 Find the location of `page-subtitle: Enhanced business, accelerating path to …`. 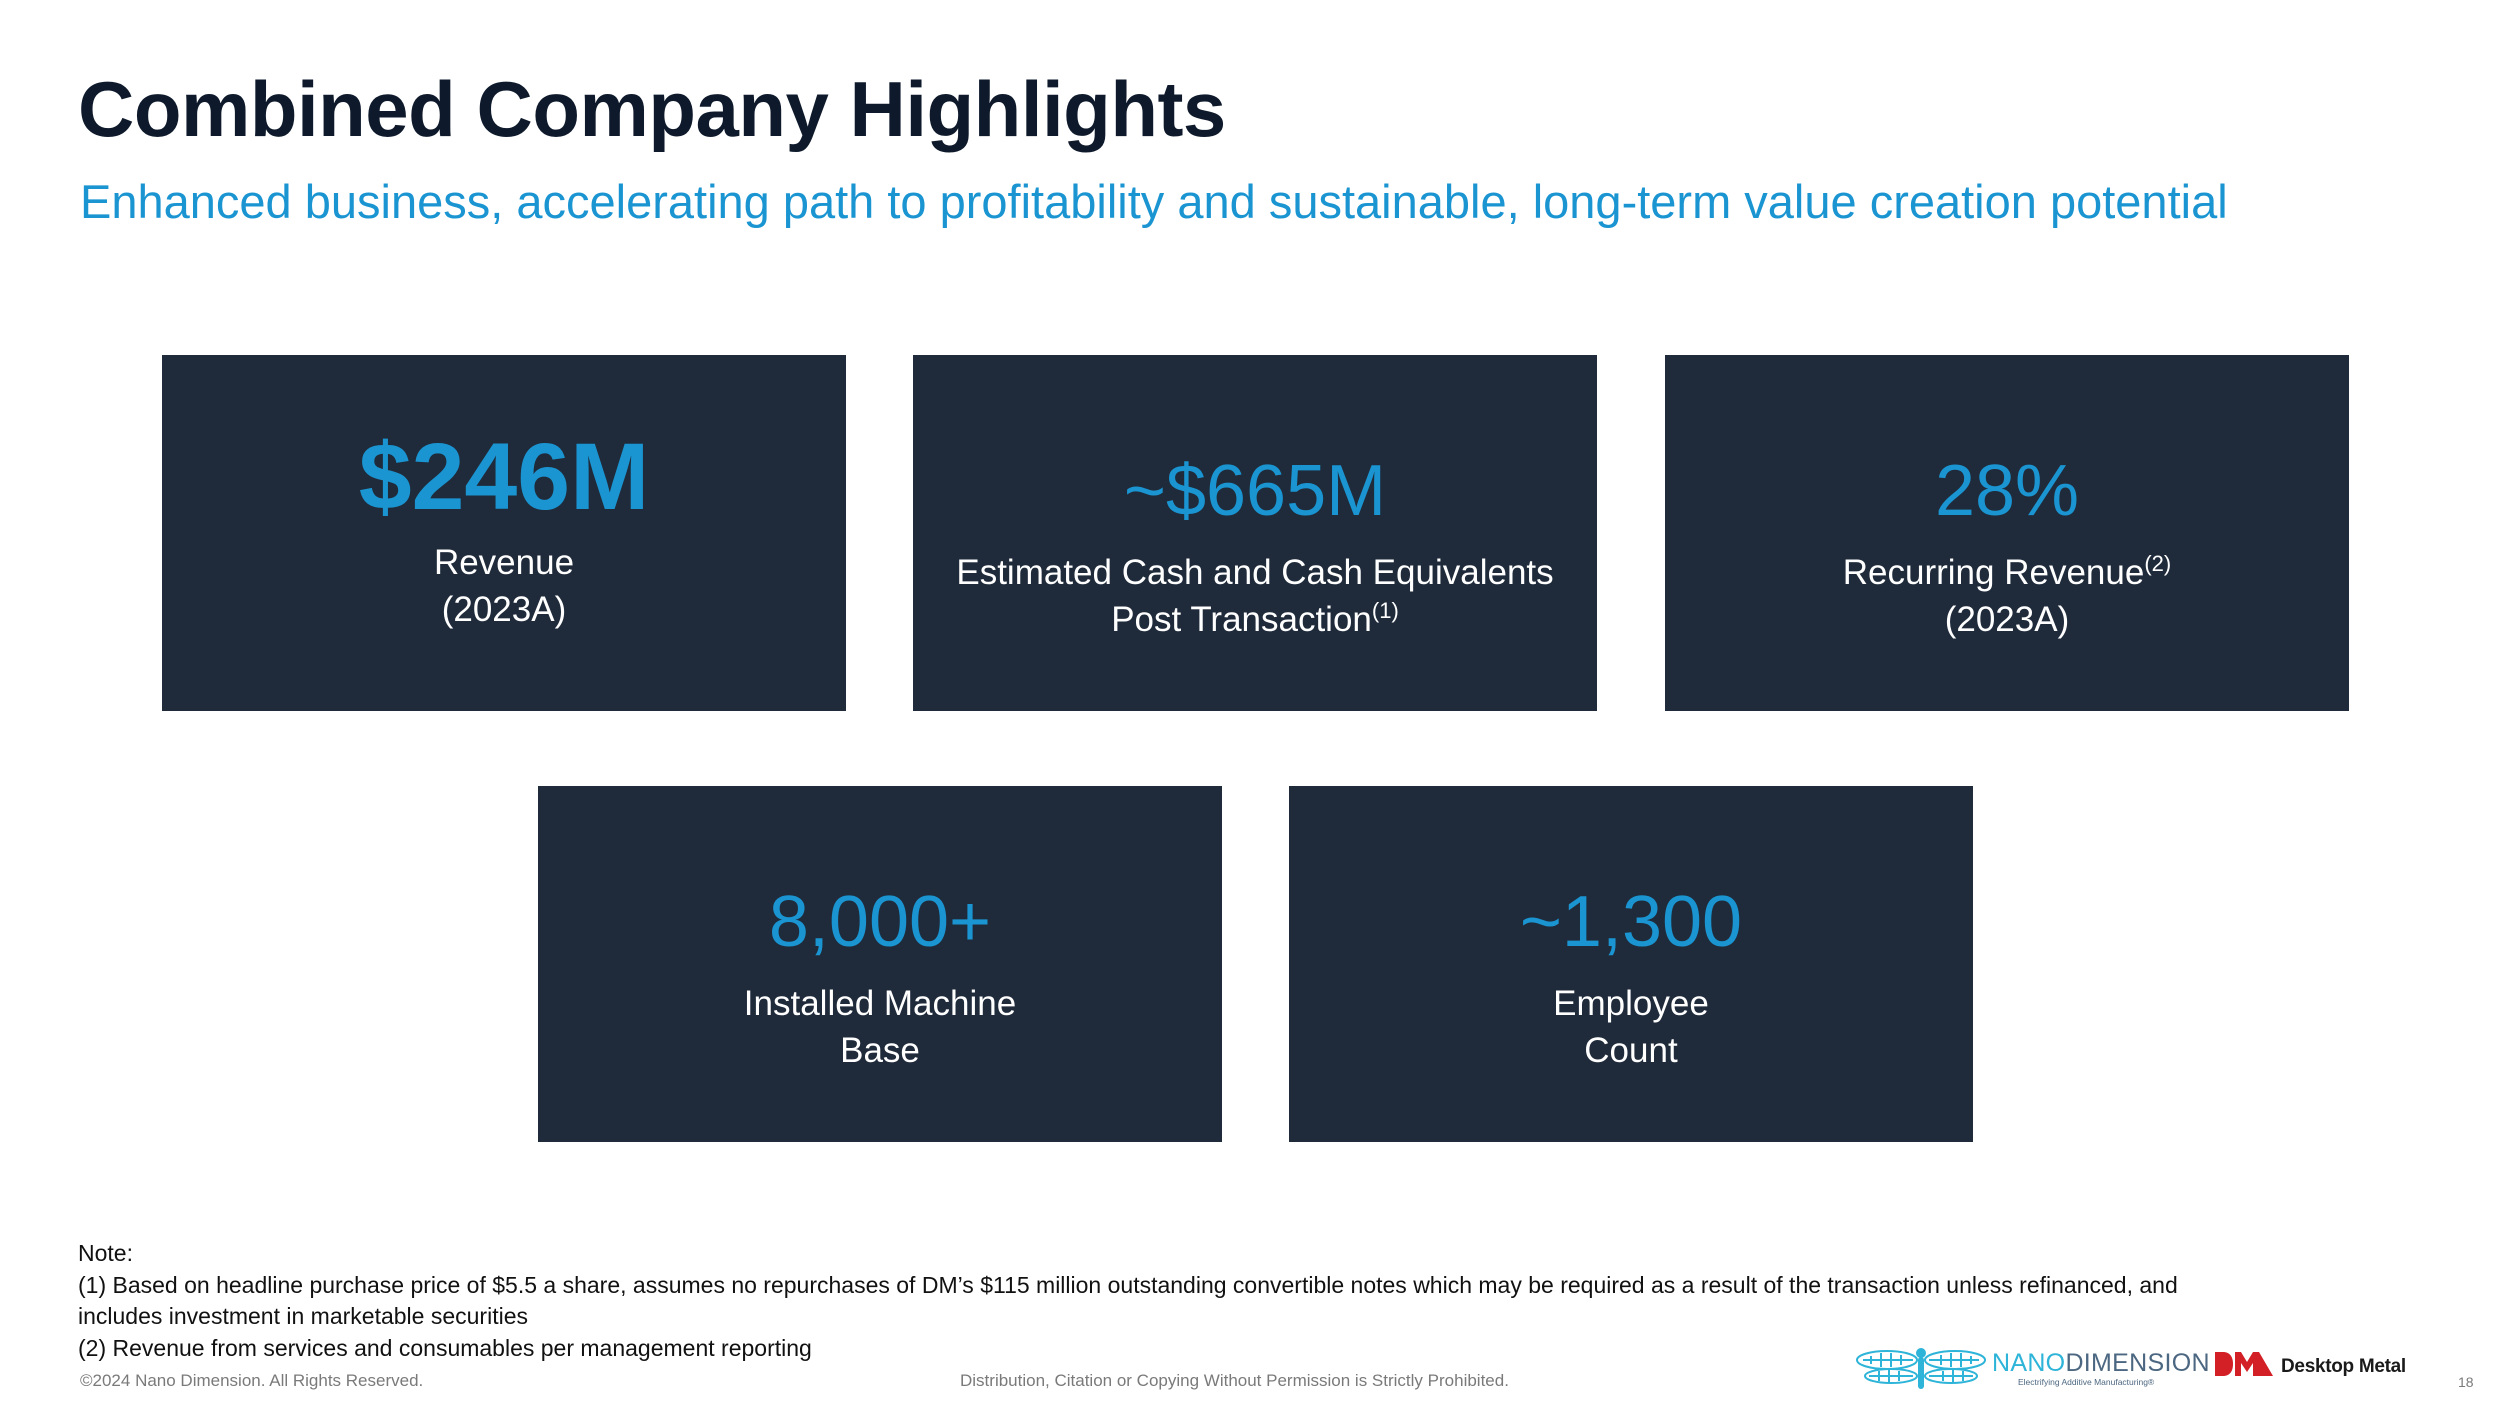

page-subtitle: Enhanced business, accelerating path to … is located at coordinates (1154, 201).